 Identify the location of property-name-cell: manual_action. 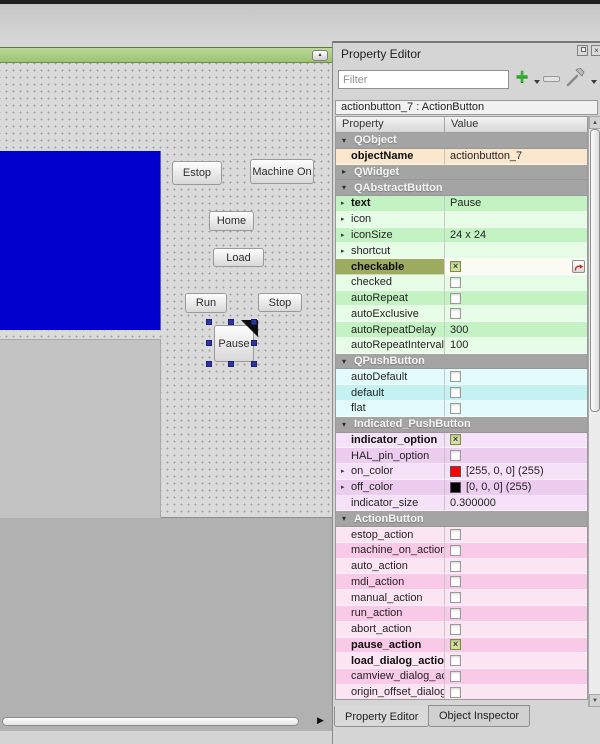
(390, 598).